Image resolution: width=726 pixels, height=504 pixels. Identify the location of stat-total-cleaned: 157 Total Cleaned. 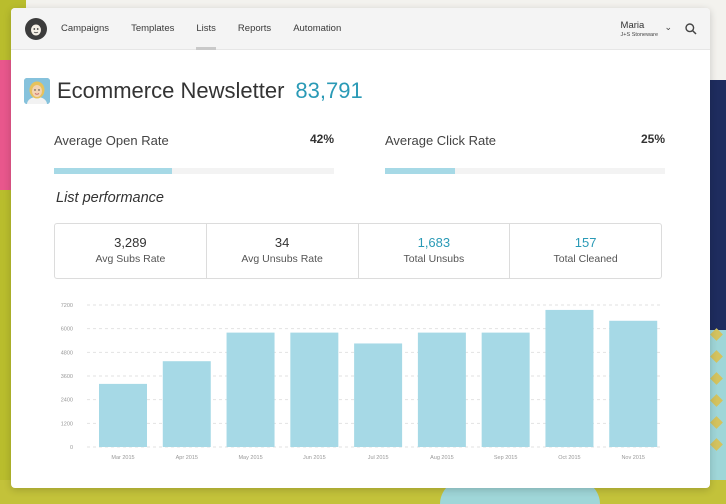
(585, 251).